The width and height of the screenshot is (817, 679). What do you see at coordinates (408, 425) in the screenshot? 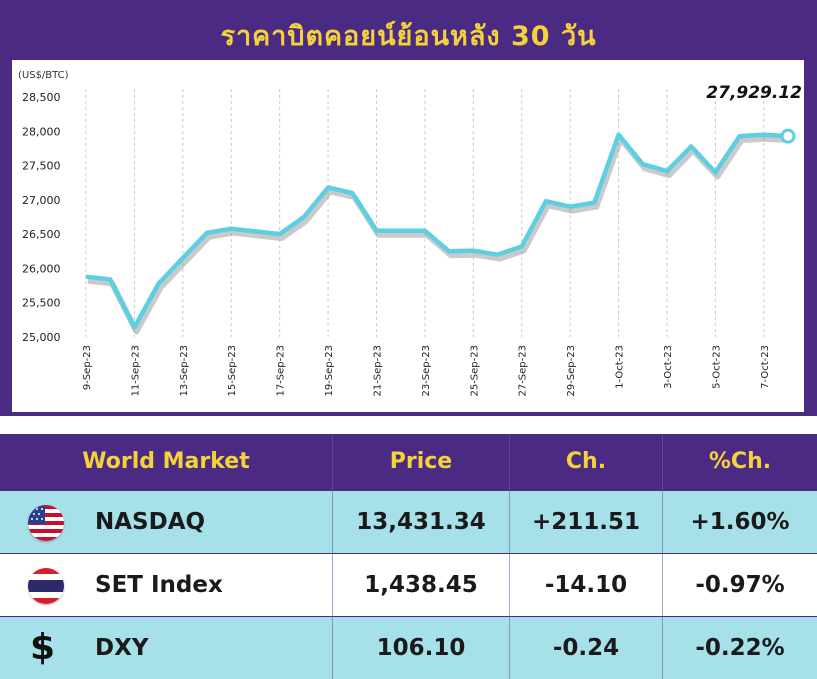
I see `divider` at bounding box center [408, 425].